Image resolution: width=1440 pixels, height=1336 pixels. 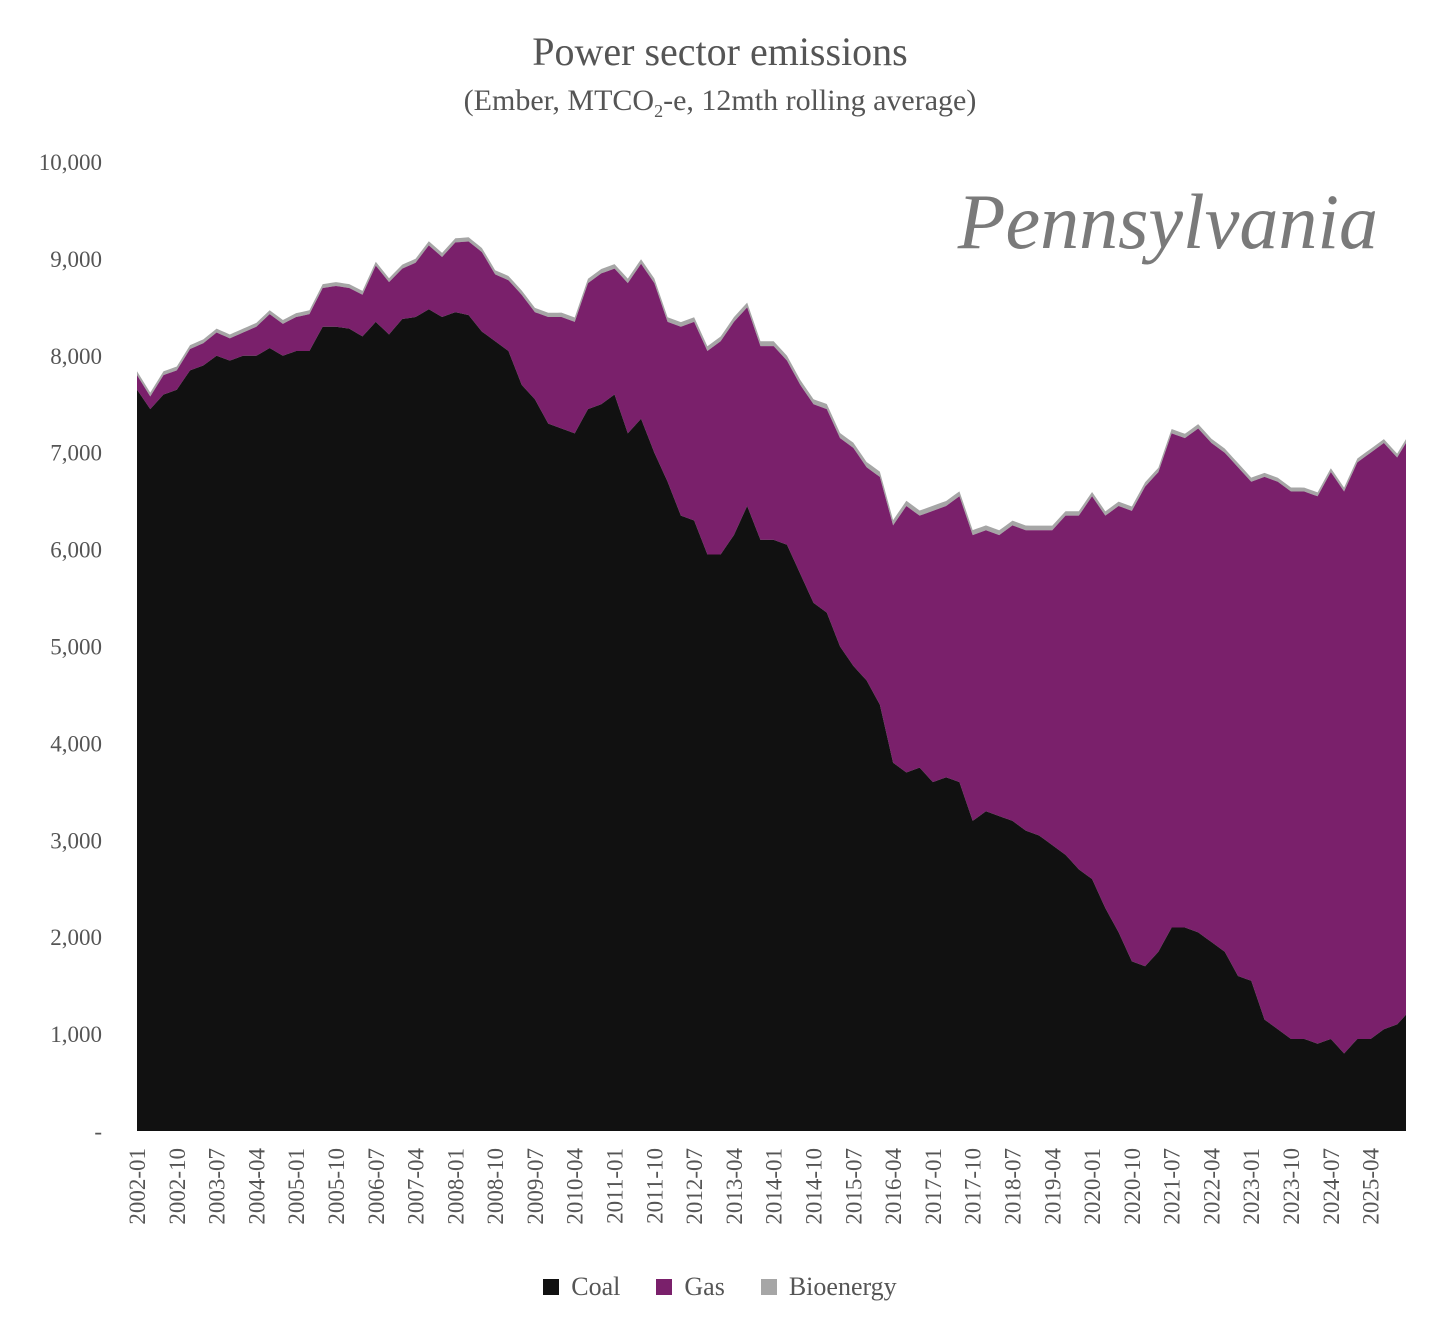 What do you see at coordinates (76, 937) in the screenshot?
I see `y-tick-label: 2,000` at bounding box center [76, 937].